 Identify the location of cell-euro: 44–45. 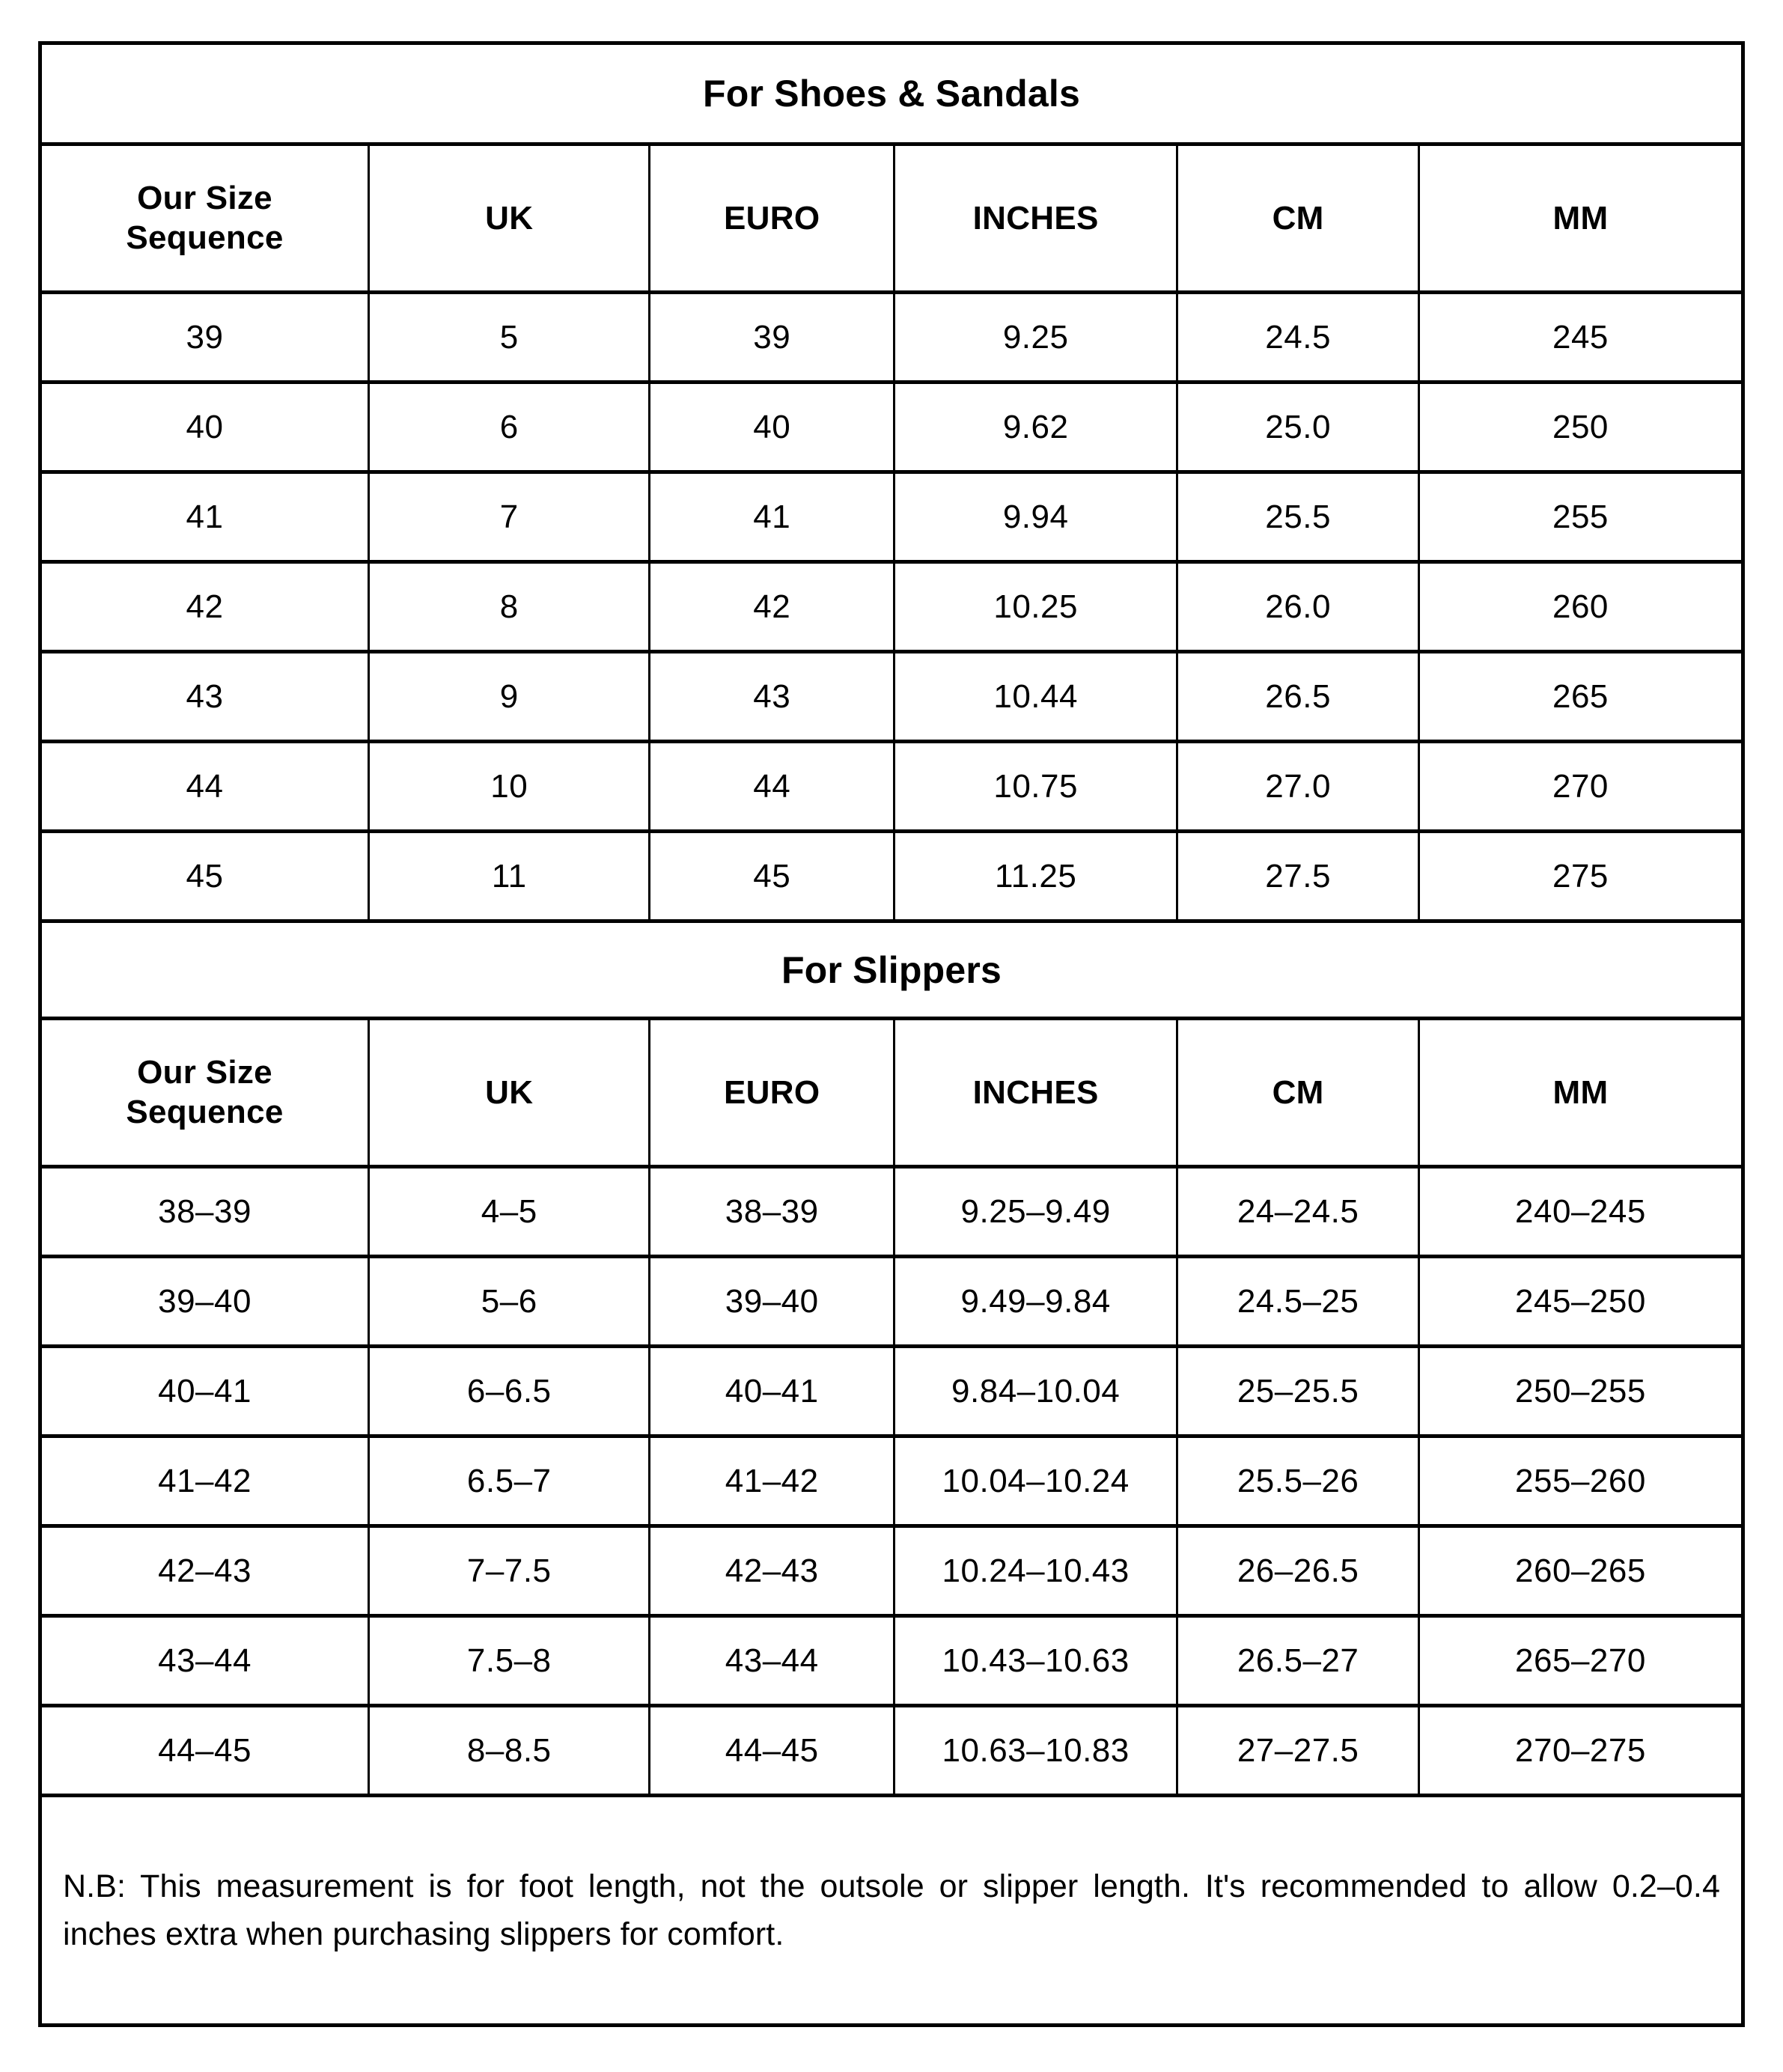
(770, 1750).